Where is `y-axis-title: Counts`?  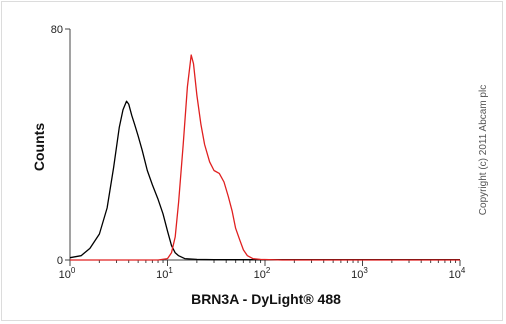
y-axis-title: Counts is located at coordinates (39, 147).